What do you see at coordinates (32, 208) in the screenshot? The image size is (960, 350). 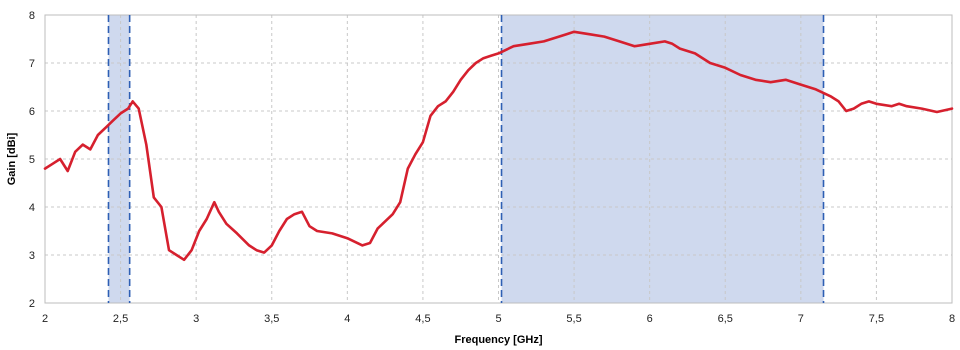 I see `y-tick-label: 4` at bounding box center [32, 208].